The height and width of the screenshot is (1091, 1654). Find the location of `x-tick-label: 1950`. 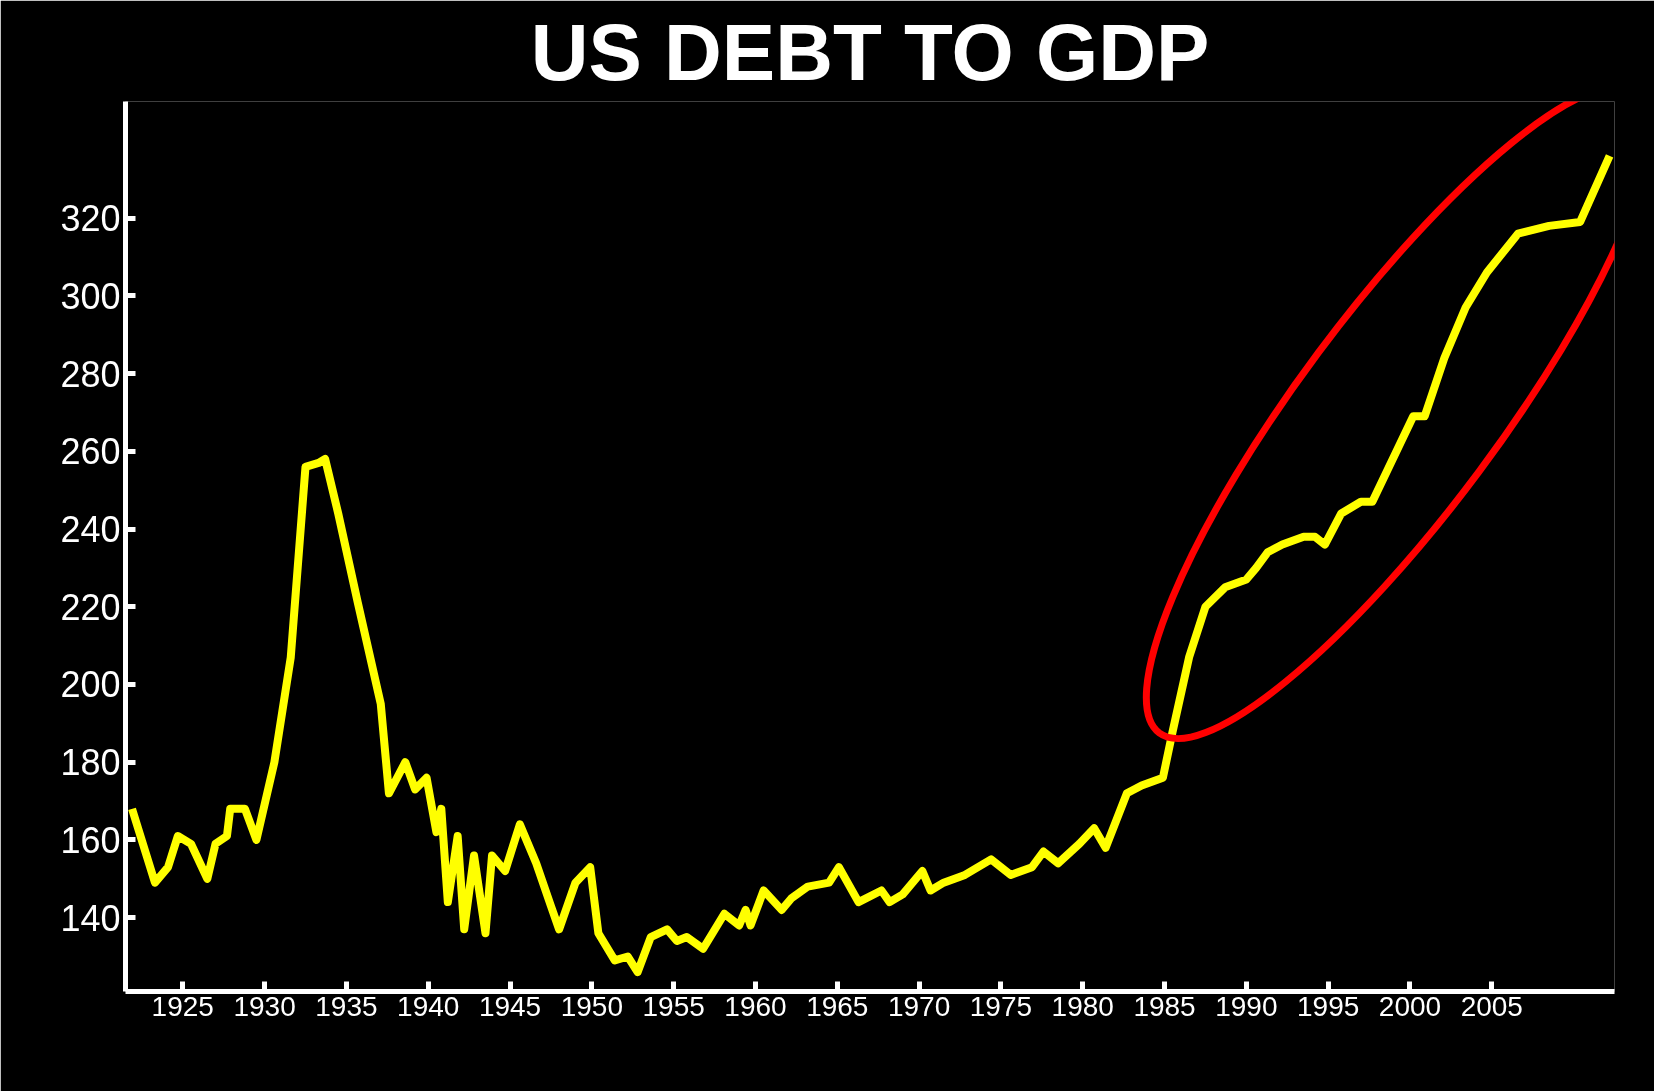

x-tick-label: 1950 is located at coordinates (591, 1006).